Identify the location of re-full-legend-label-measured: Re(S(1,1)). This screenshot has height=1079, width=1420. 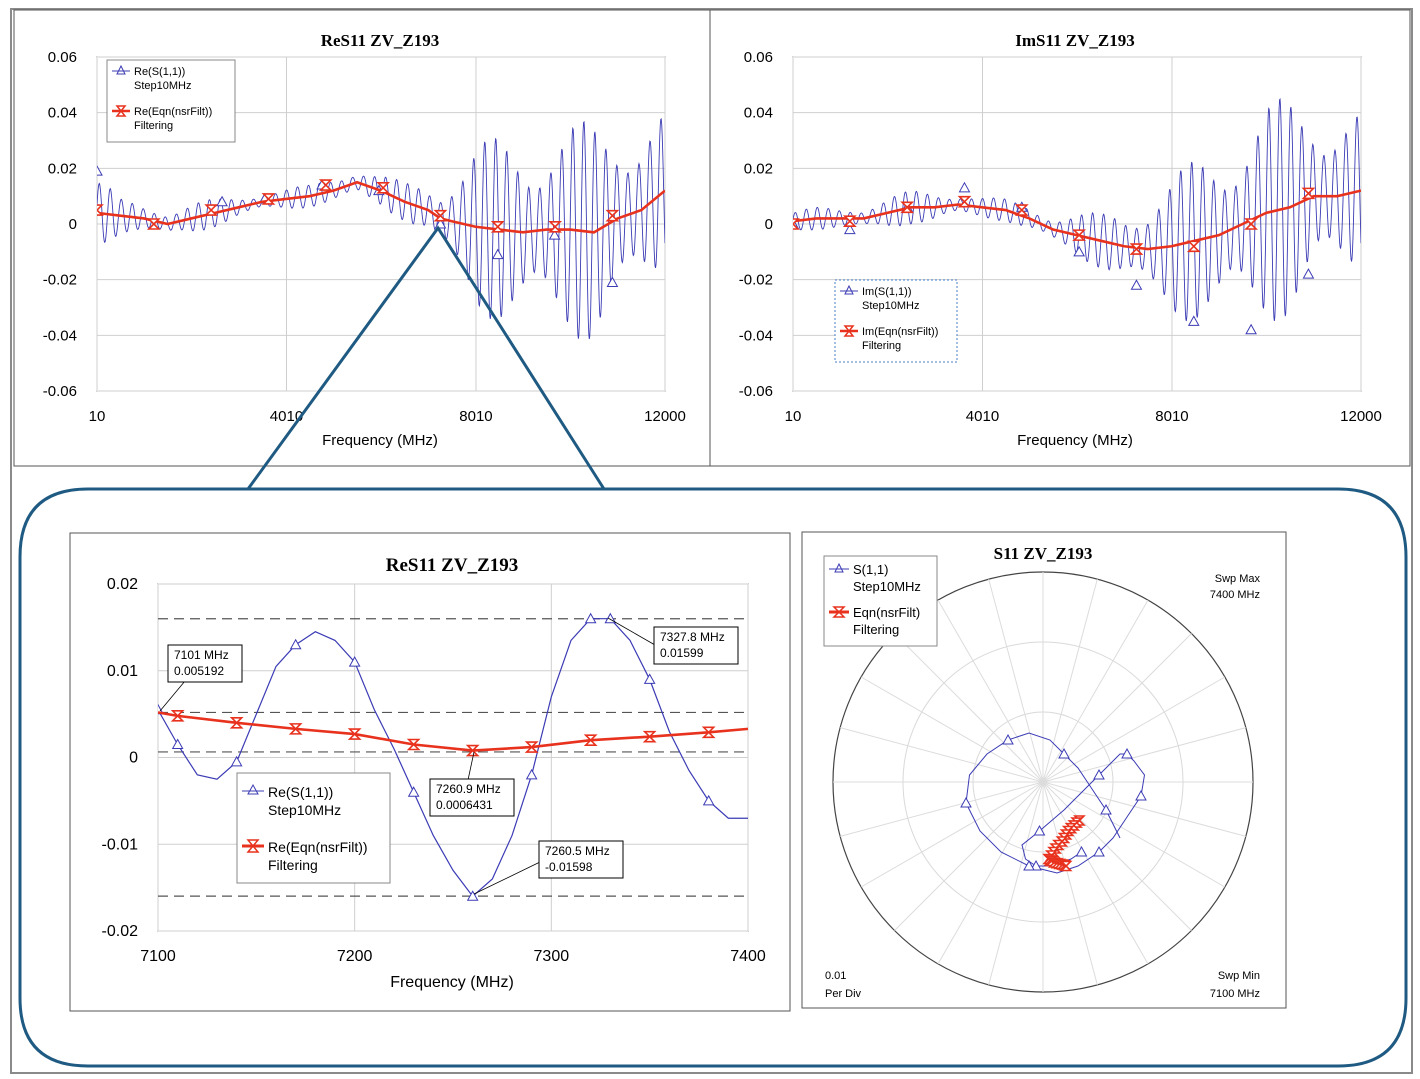
(159, 72).